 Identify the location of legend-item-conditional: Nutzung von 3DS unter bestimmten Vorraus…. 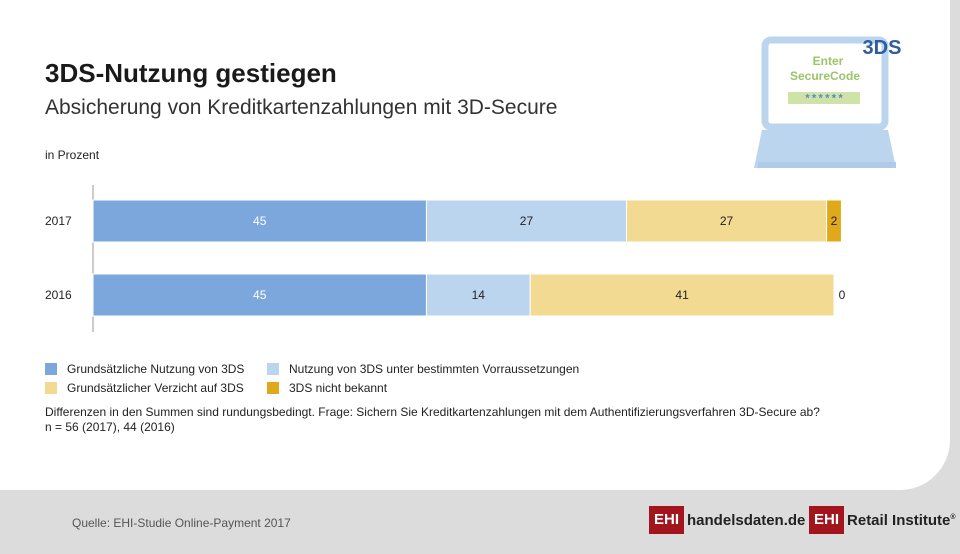
(423, 369).